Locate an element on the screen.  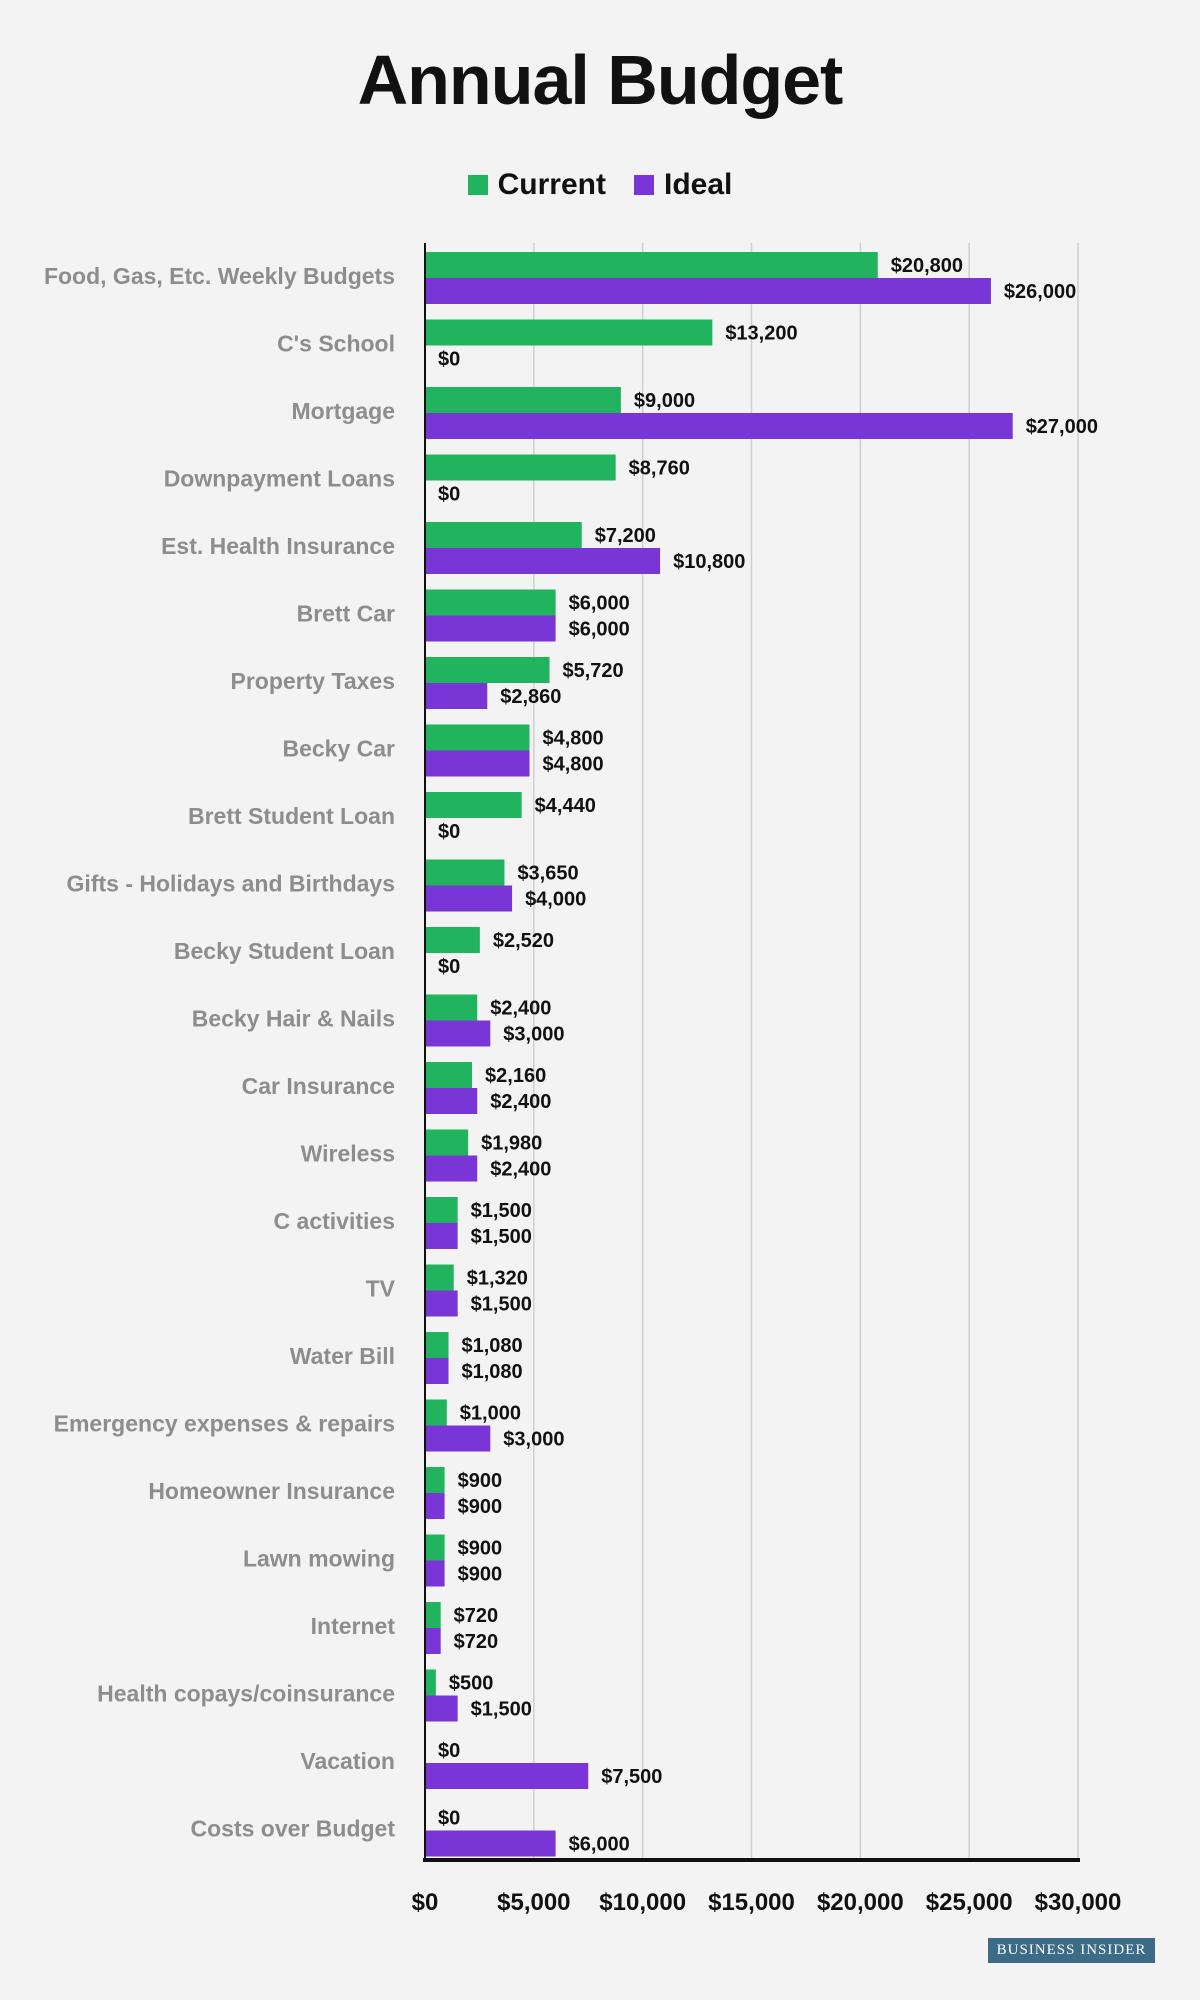
data-label-ideal: $900 is located at coordinates (480, 1507).